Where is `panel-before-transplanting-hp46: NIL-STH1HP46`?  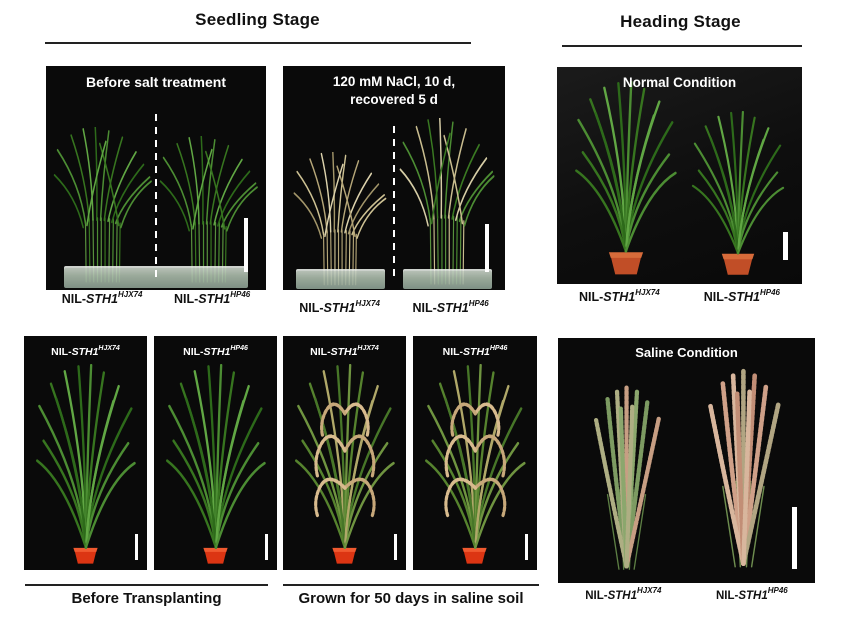
panel-before-transplanting-hp46: NIL-STH1HP46 is located at coordinates (215, 453).